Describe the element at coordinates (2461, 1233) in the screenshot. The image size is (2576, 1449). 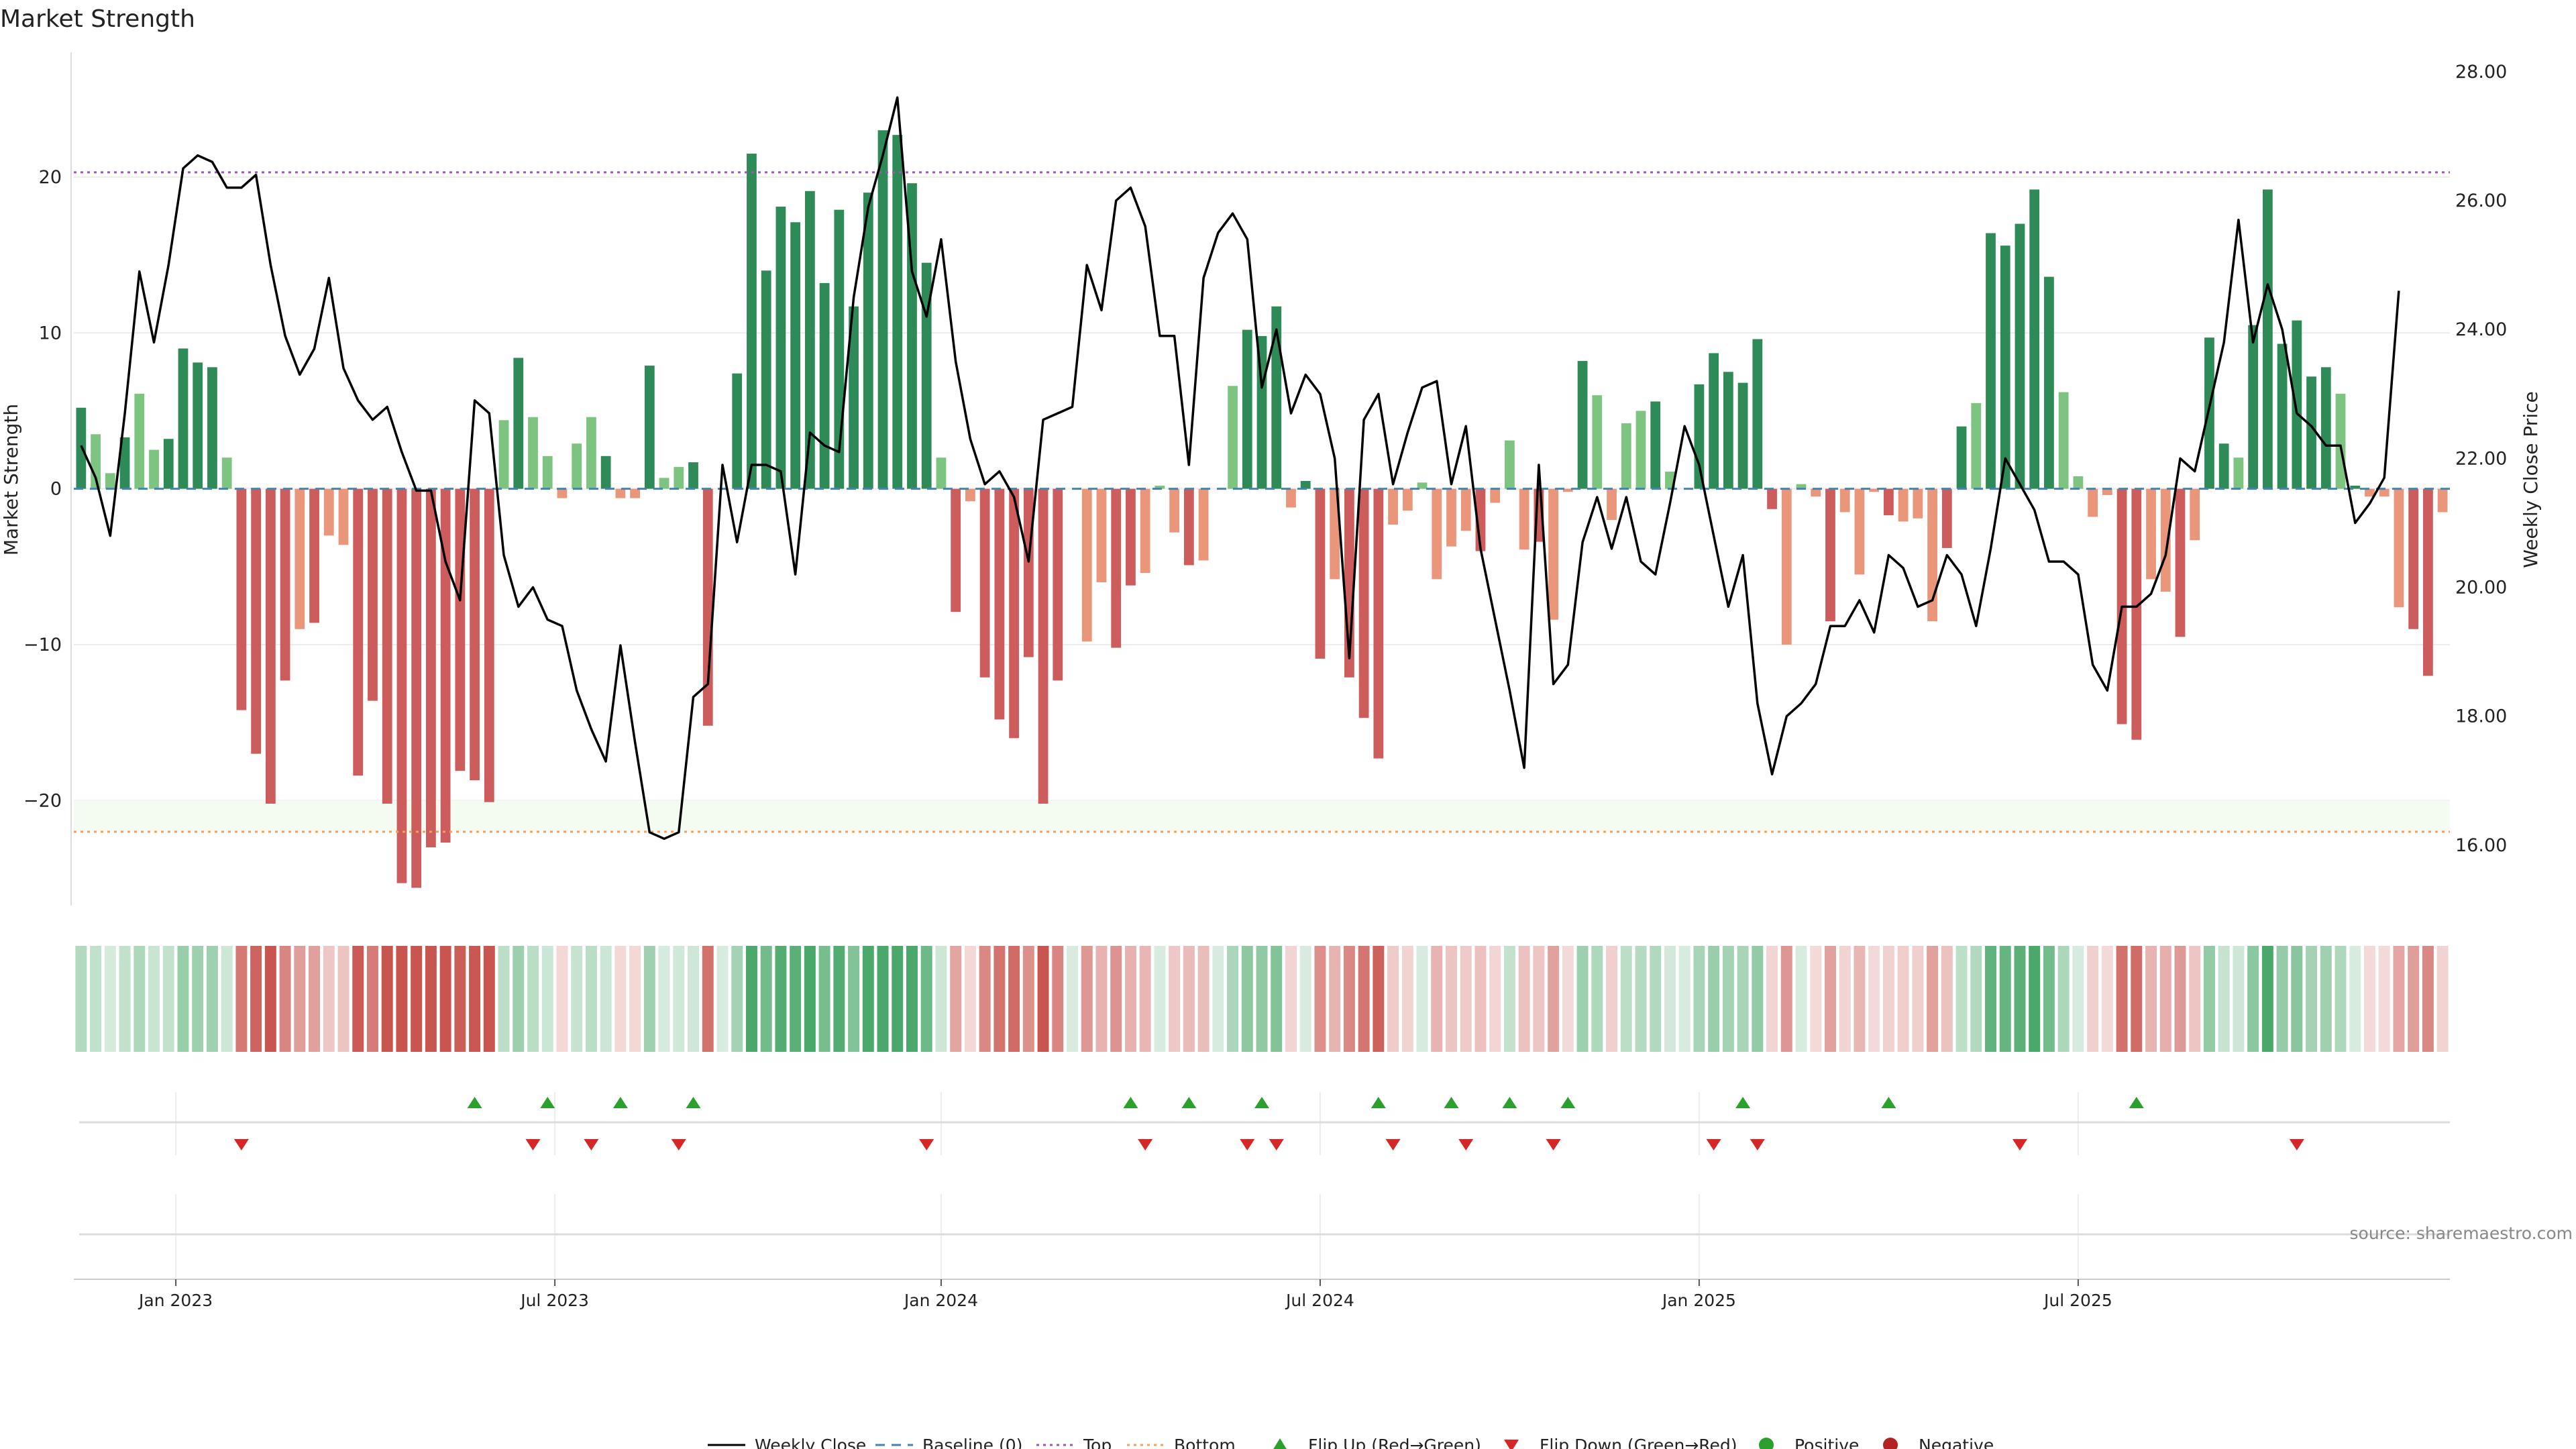
I see `source-note: source: sharemaestro.com` at that location.